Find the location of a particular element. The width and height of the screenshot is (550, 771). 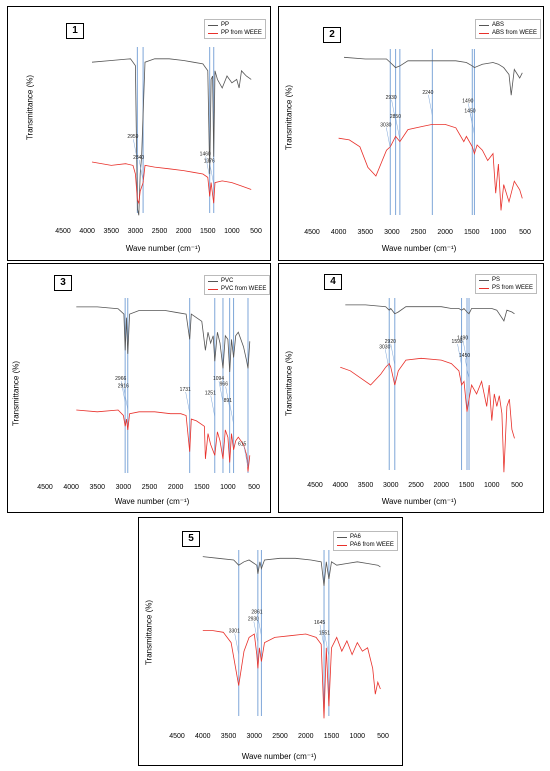

annotation-label: 2840 is located at coordinates (138, 158).